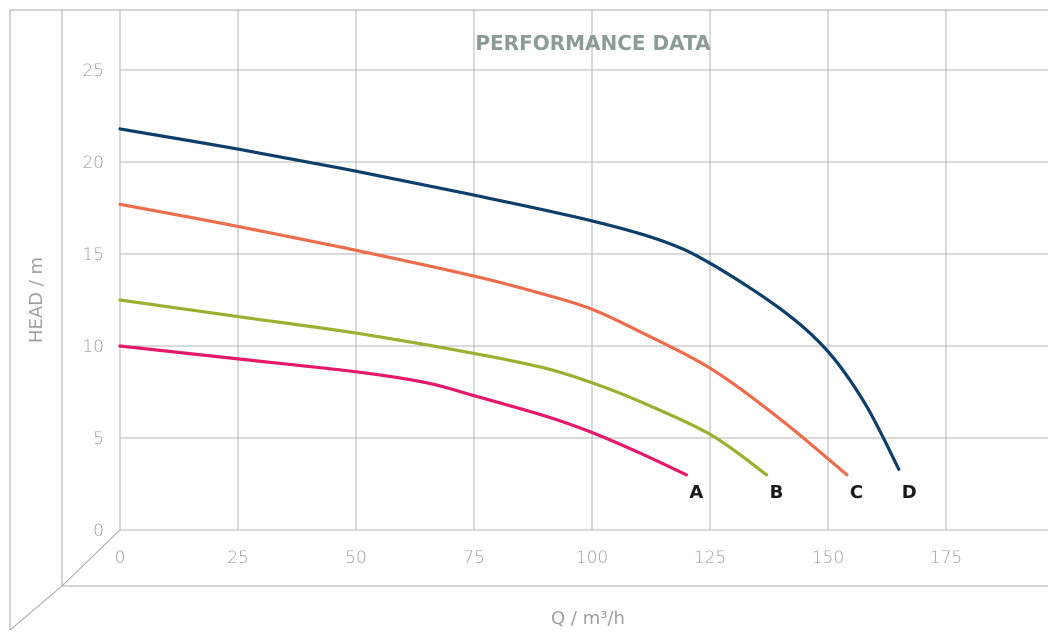 The width and height of the screenshot is (1048, 637). What do you see at coordinates (909, 492) in the screenshot?
I see `series-label-d: D` at bounding box center [909, 492].